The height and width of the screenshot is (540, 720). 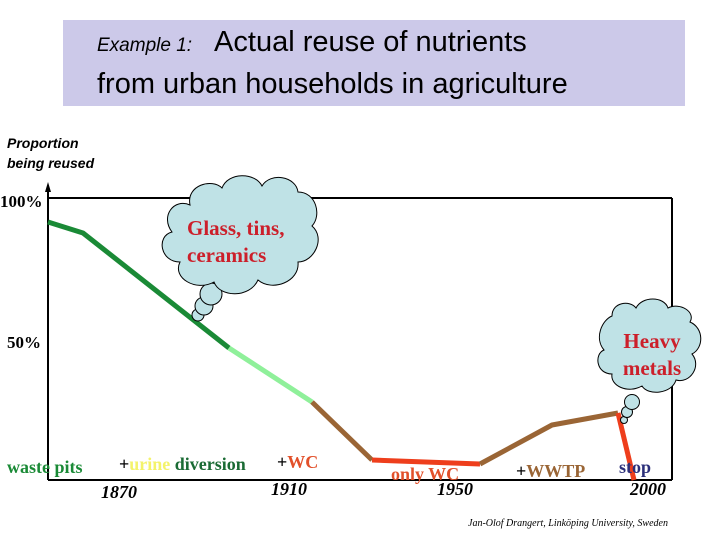 What do you see at coordinates (289, 489) in the screenshot?
I see `x-tick-1910: 1910` at bounding box center [289, 489].